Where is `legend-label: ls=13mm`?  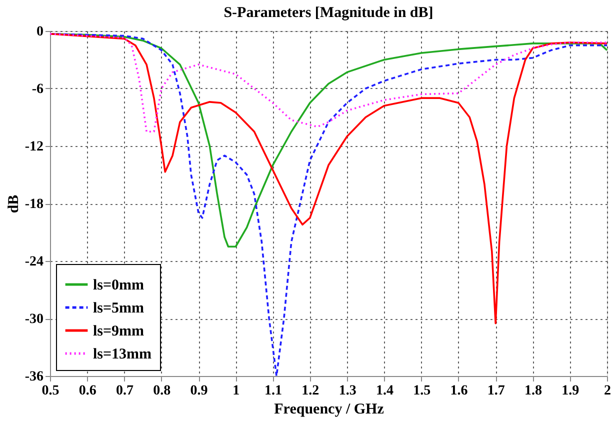
legend-label: ls=13mm is located at coordinates (122, 354).